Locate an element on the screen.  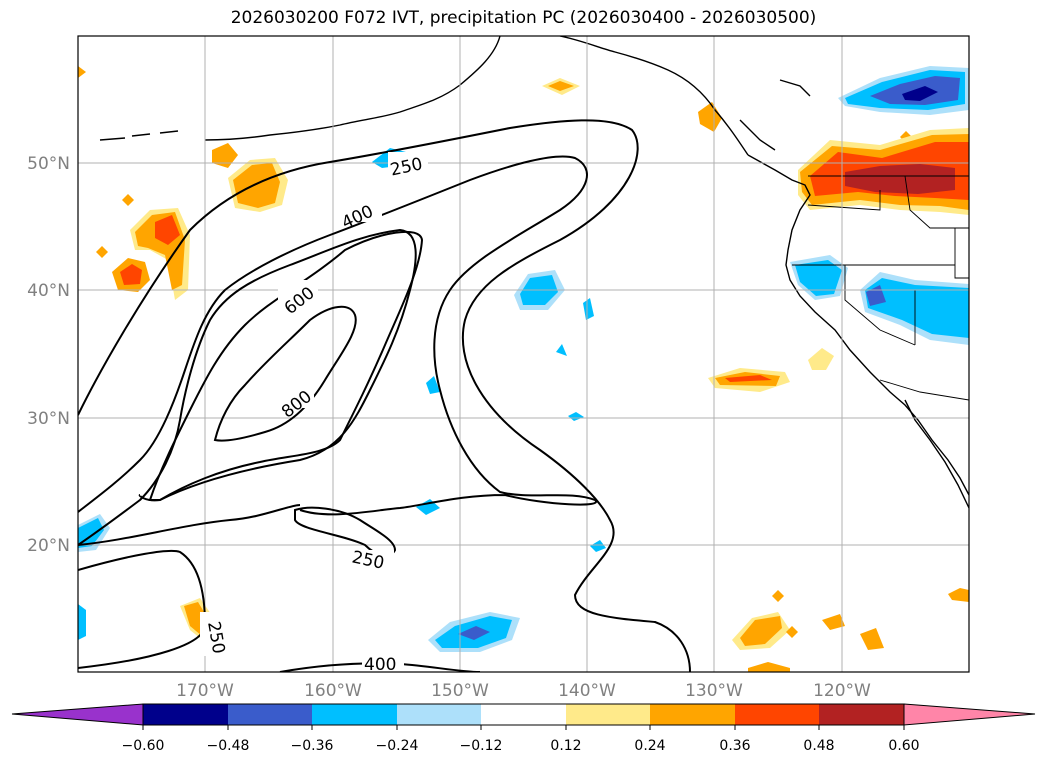
colorbar-tick-label: 0.36 is located at coordinates (734, 746).